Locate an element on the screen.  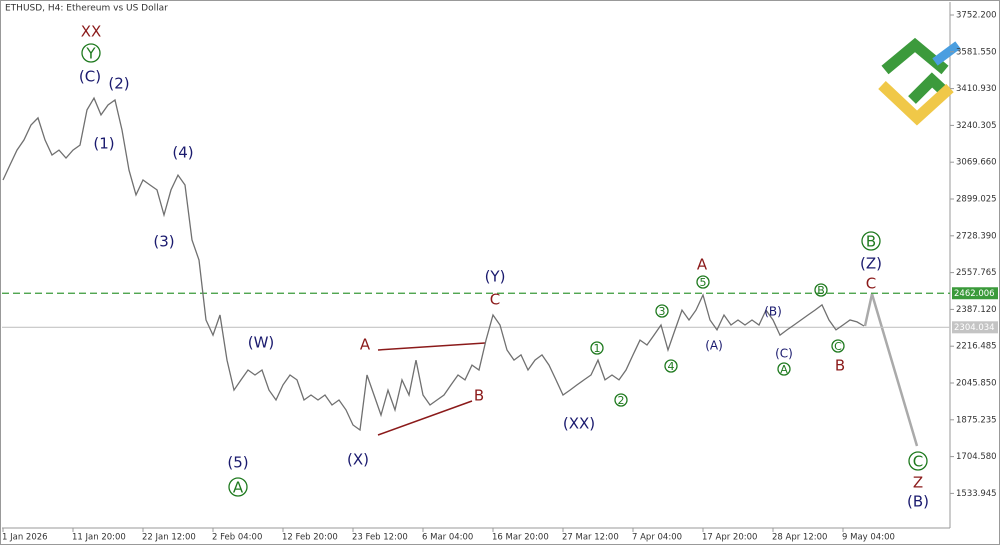
wave-label: (A) is located at coordinates (714, 346).